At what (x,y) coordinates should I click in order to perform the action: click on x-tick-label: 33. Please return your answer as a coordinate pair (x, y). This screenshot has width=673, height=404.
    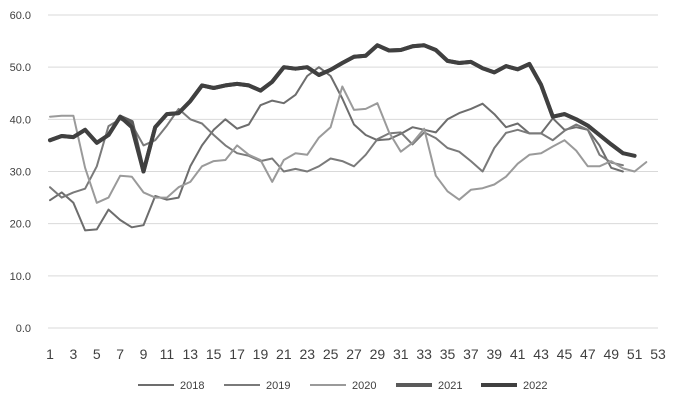
    Looking at the image, I should click on (424, 354).